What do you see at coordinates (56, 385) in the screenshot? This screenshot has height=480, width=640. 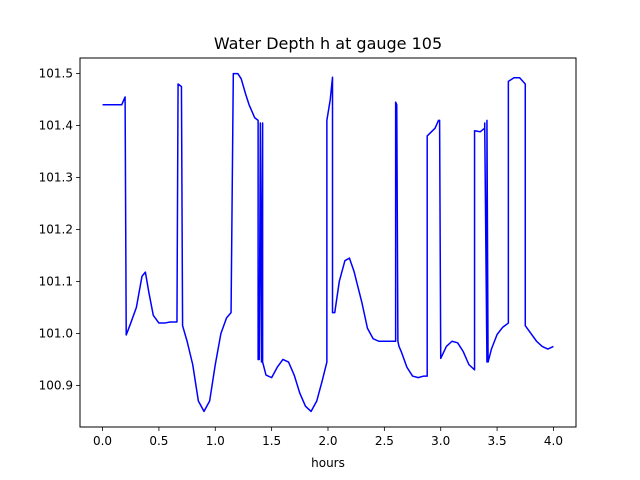 I see `y-tick-label: 100.9` at bounding box center [56, 385].